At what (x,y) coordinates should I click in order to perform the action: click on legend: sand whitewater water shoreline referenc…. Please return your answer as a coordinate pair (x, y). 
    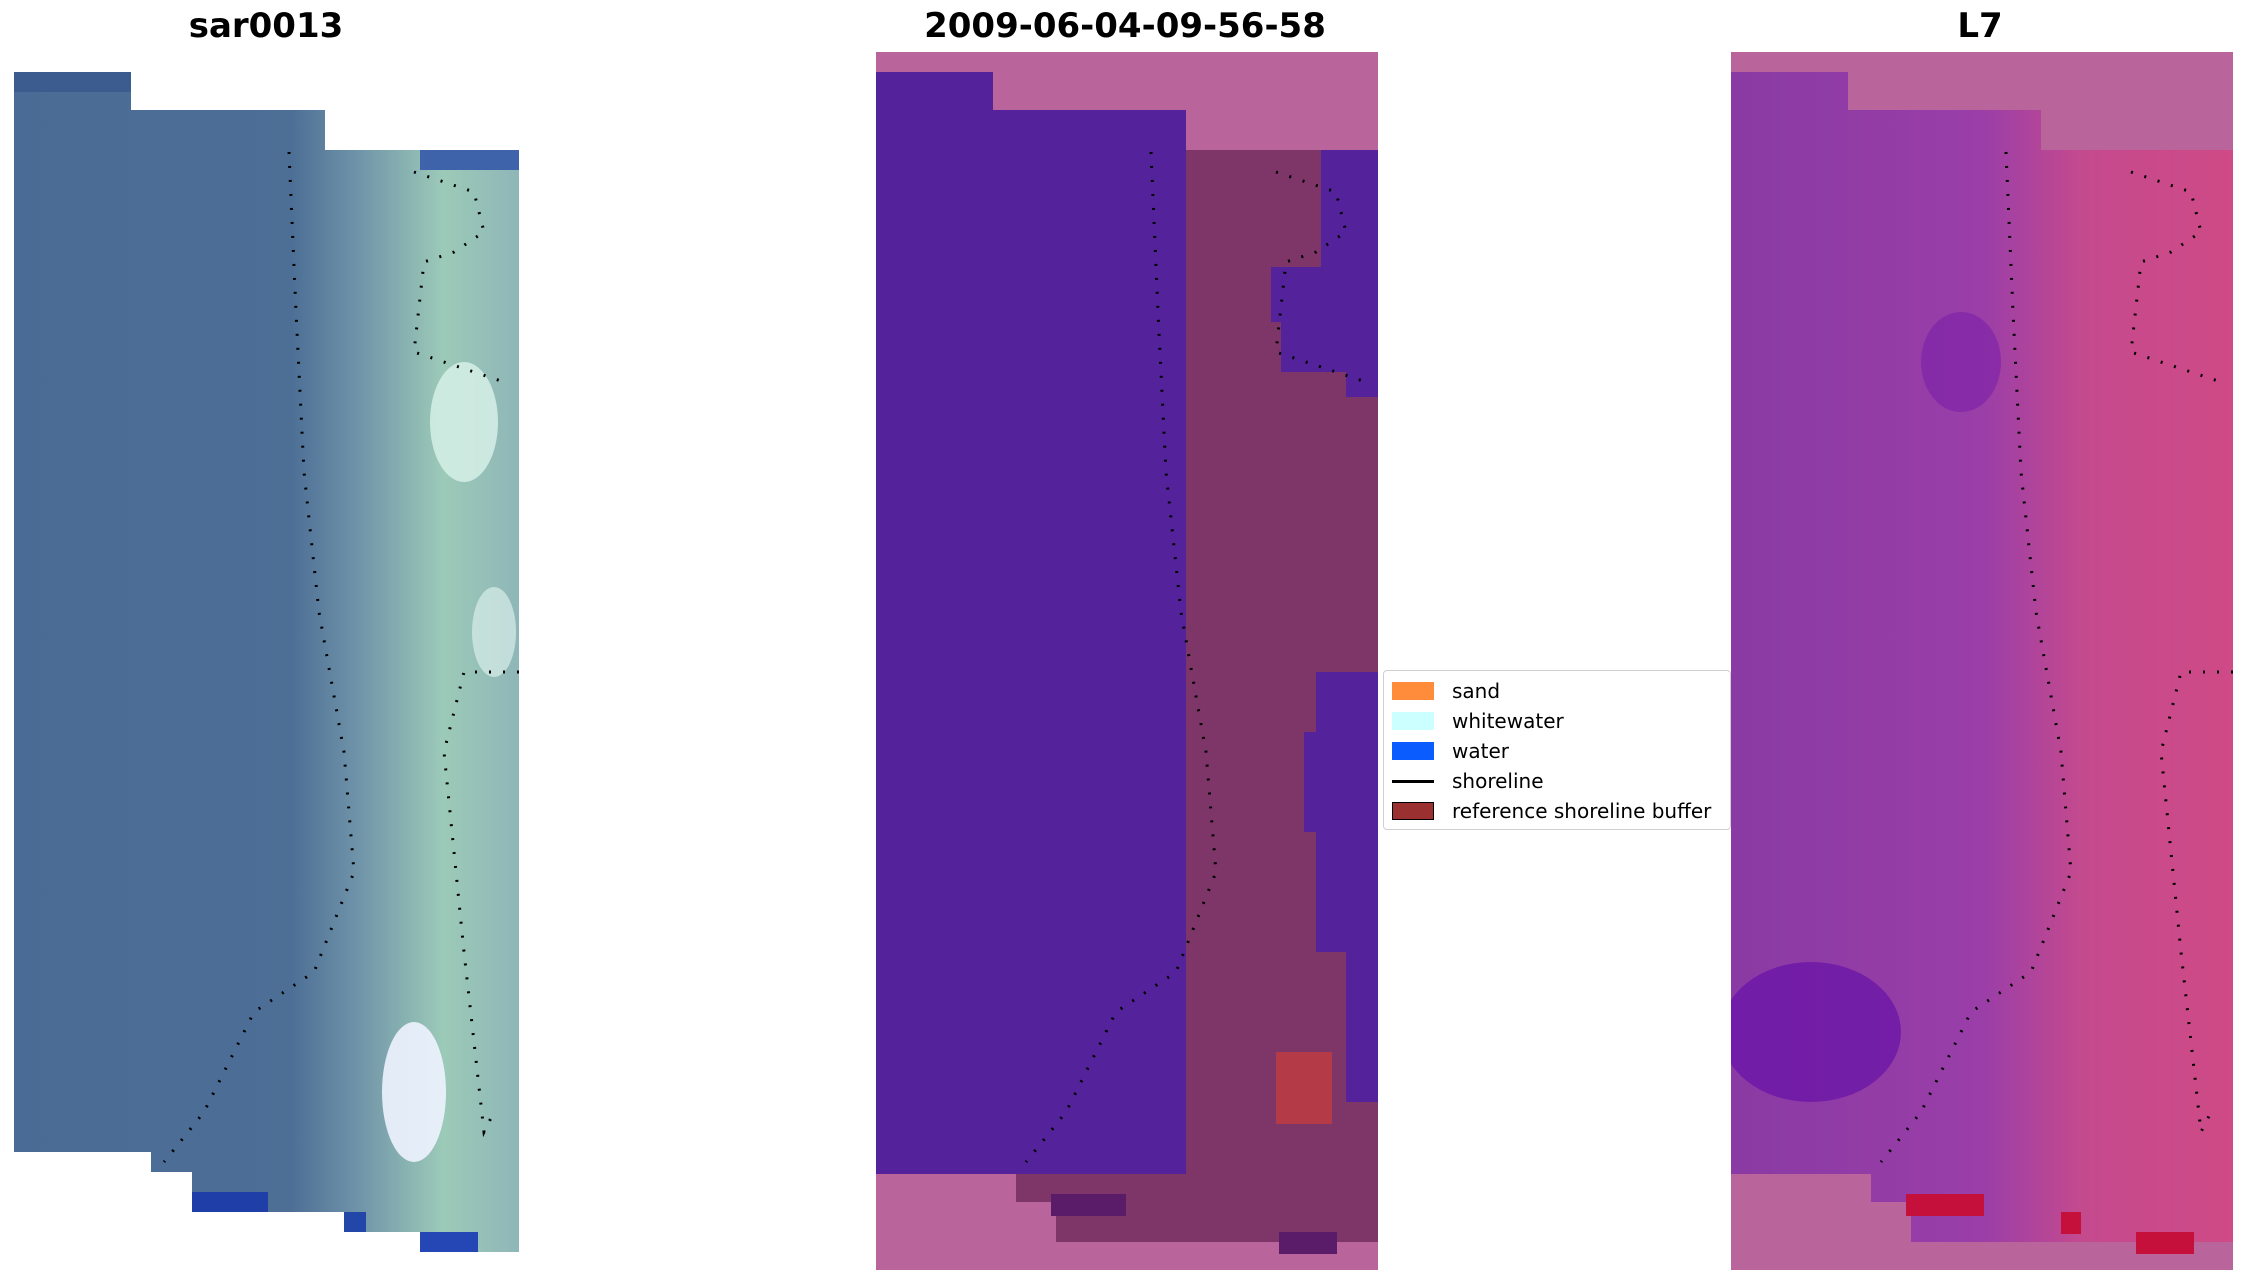
    Looking at the image, I should click on (1557, 750).